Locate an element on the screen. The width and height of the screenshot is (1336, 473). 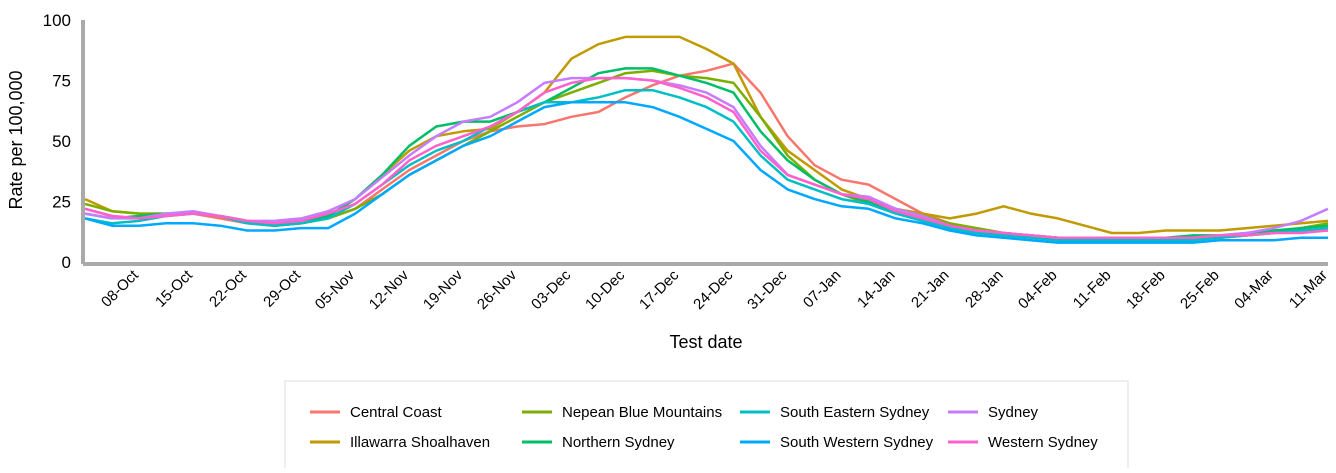
x-tick-label: 22-Oct is located at coordinates (228, 288).